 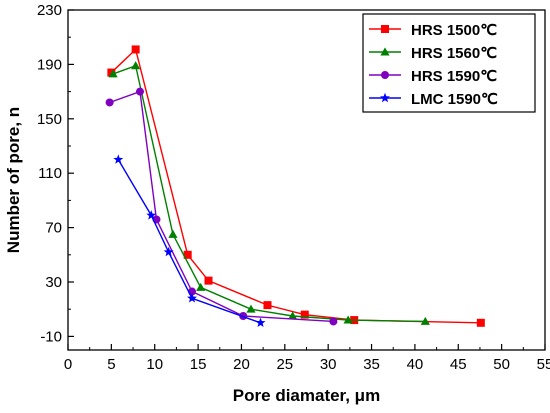 What do you see at coordinates (49, 64) in the screenshot?
I see `y-tick-label: 190` at bounding box center [49, 64].